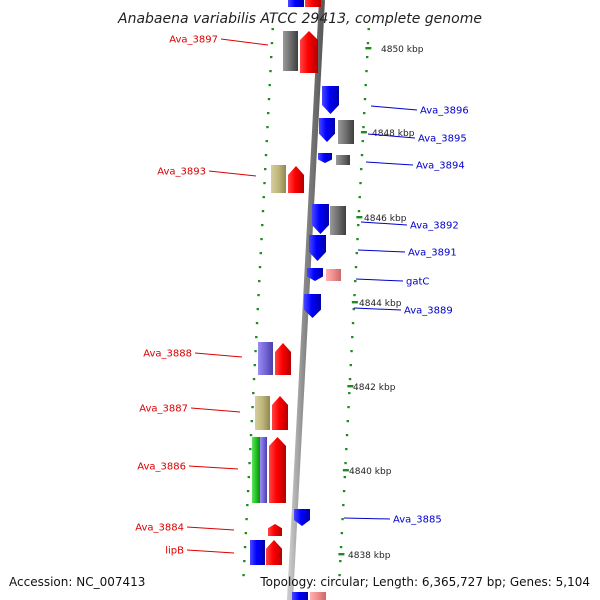 The height and width of the screenshot is (600, 600). What do you see at coordinates (374, 388) in the screenshot?
I see `scale-tick-label: 4842 kbp` at bounding box center [374, 388].